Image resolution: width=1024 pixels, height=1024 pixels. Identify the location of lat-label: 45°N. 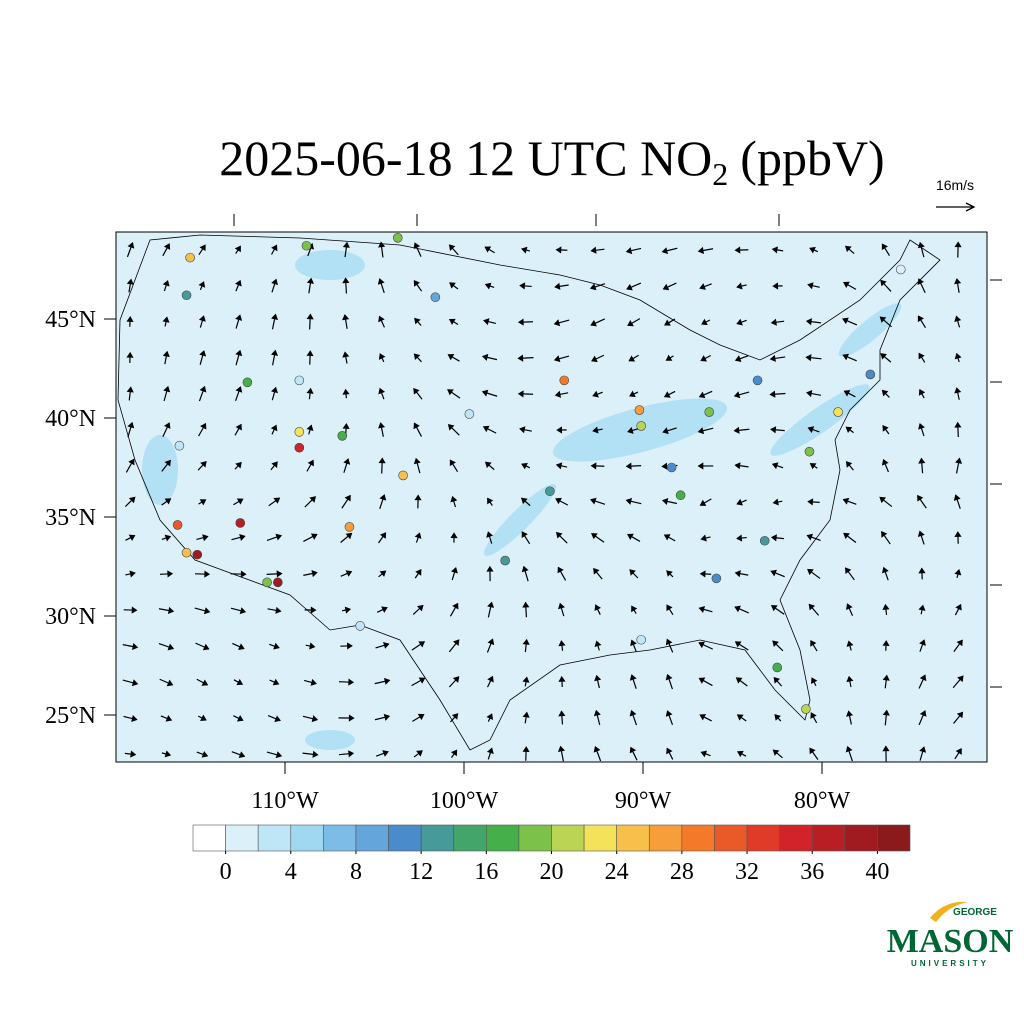
(70, 320).